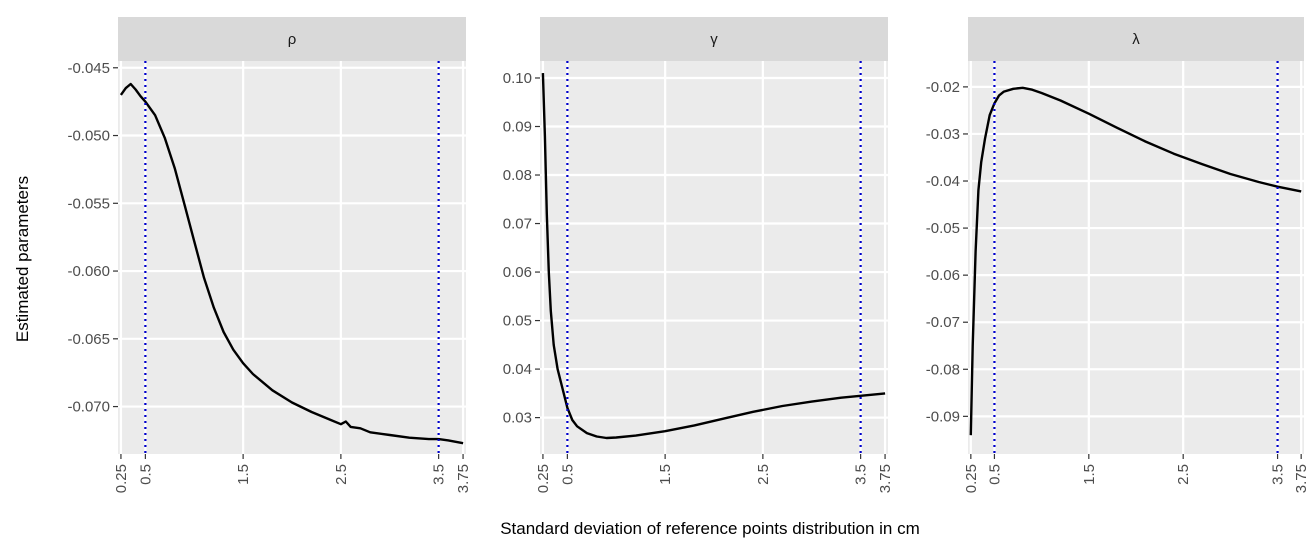  I want to click on y-tick-label: -0.055, so click(88, 203).